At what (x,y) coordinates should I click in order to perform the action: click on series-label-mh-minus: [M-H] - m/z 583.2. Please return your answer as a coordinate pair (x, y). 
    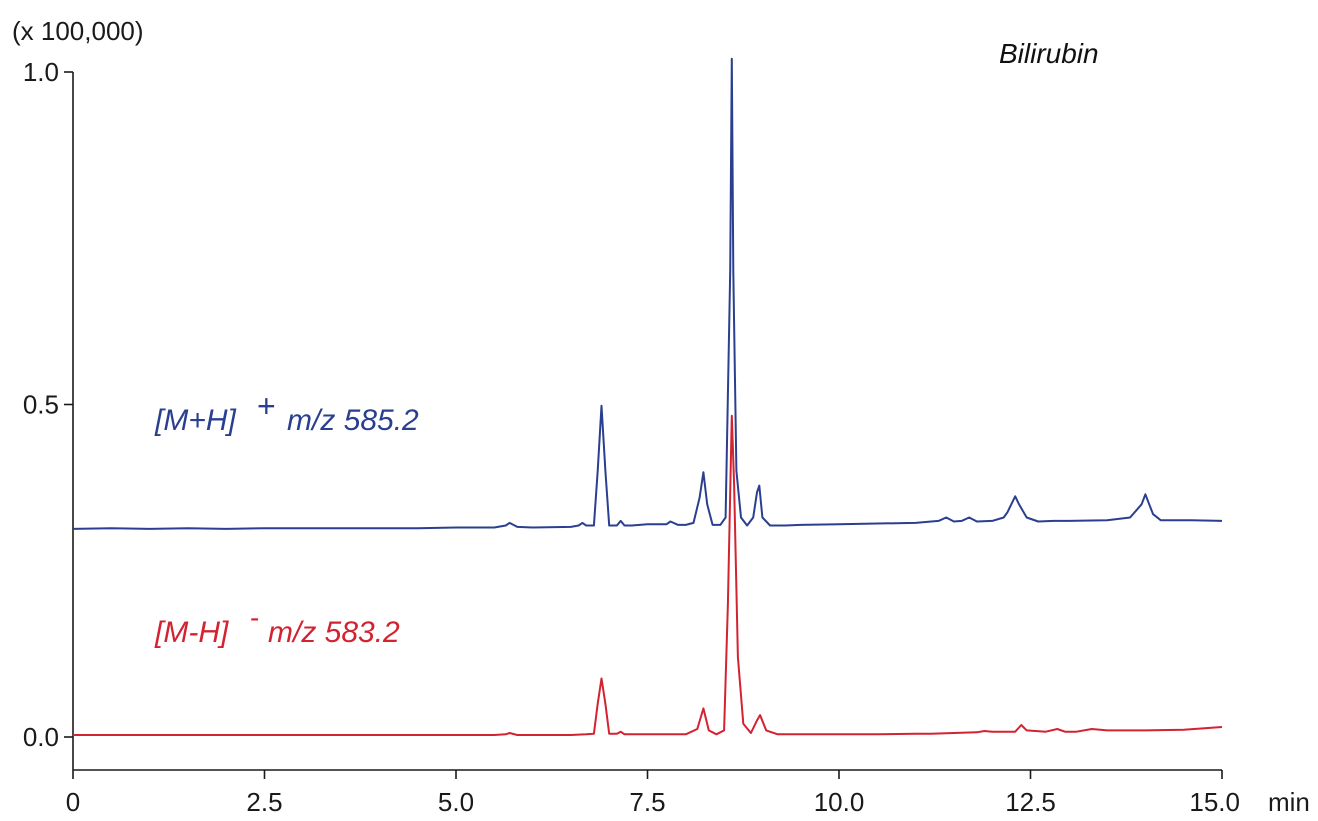
    Looking at the image, I should click on (277, 625).